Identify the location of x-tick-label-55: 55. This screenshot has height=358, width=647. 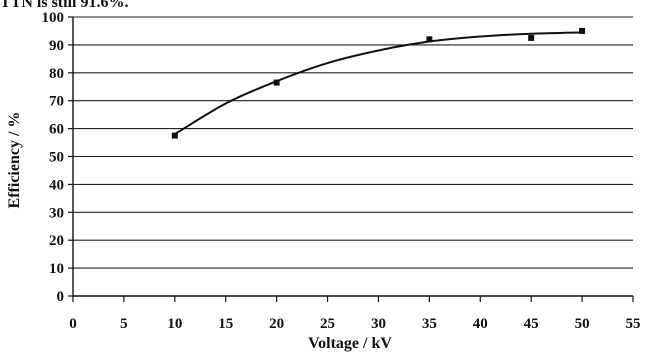
(633, 324).